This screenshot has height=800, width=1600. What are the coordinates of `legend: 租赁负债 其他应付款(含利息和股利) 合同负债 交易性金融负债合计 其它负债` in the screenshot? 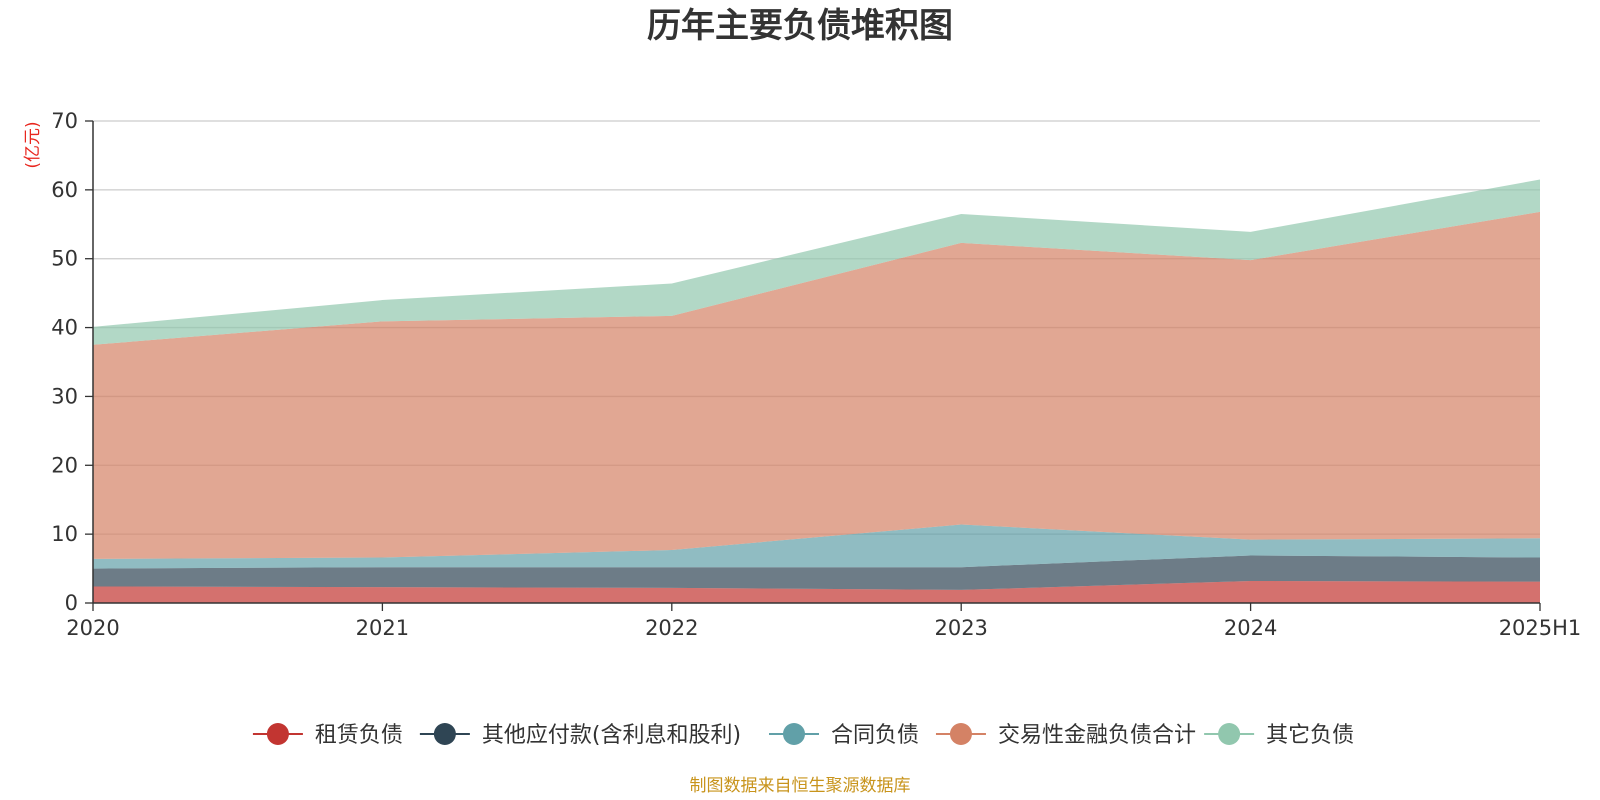 It's located at (803, 735).